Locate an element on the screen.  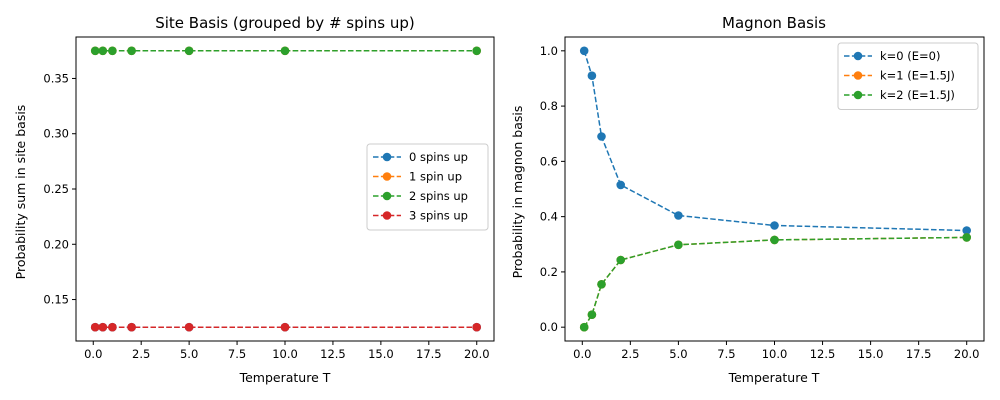
y-tick-label: 0.0 is located at coordinates (549, 327).